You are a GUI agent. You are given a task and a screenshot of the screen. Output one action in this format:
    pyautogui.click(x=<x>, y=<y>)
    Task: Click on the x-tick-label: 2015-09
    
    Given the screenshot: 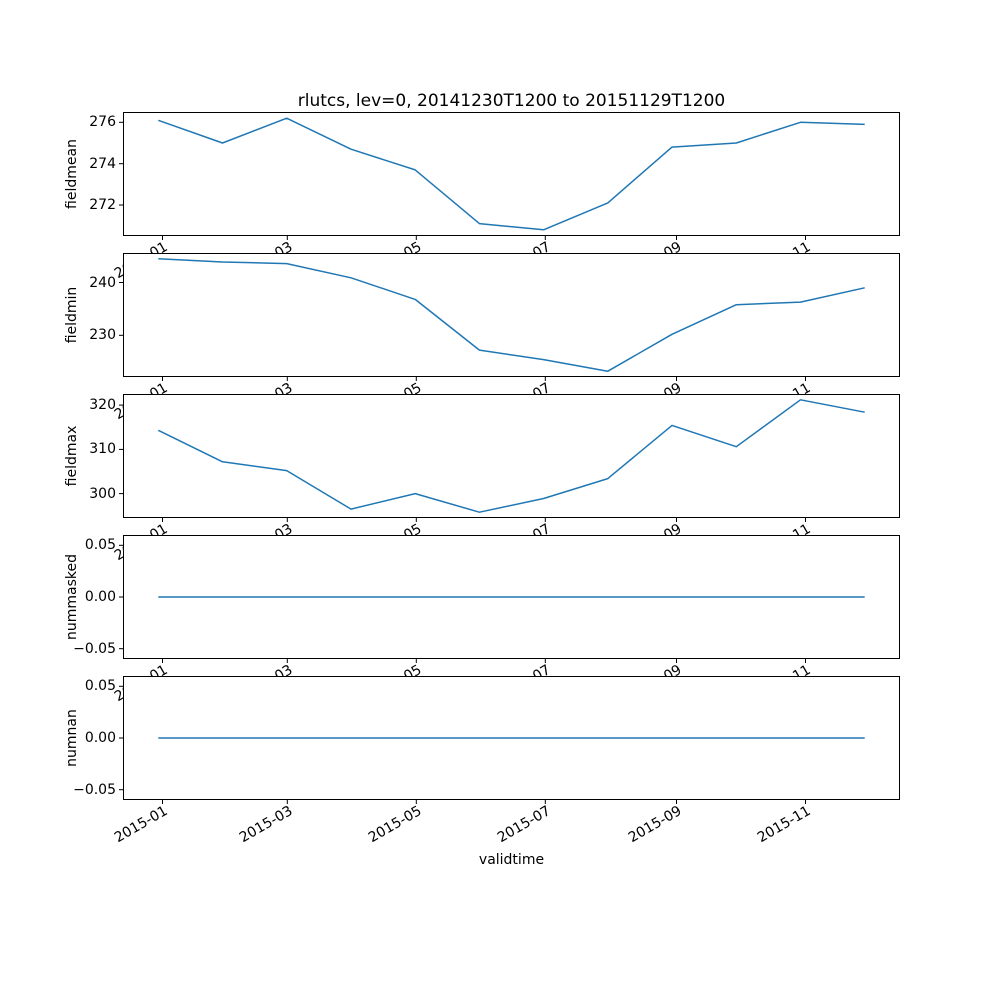 What is the action you would take?
    pyautogui.click(x=655, y=825)
    